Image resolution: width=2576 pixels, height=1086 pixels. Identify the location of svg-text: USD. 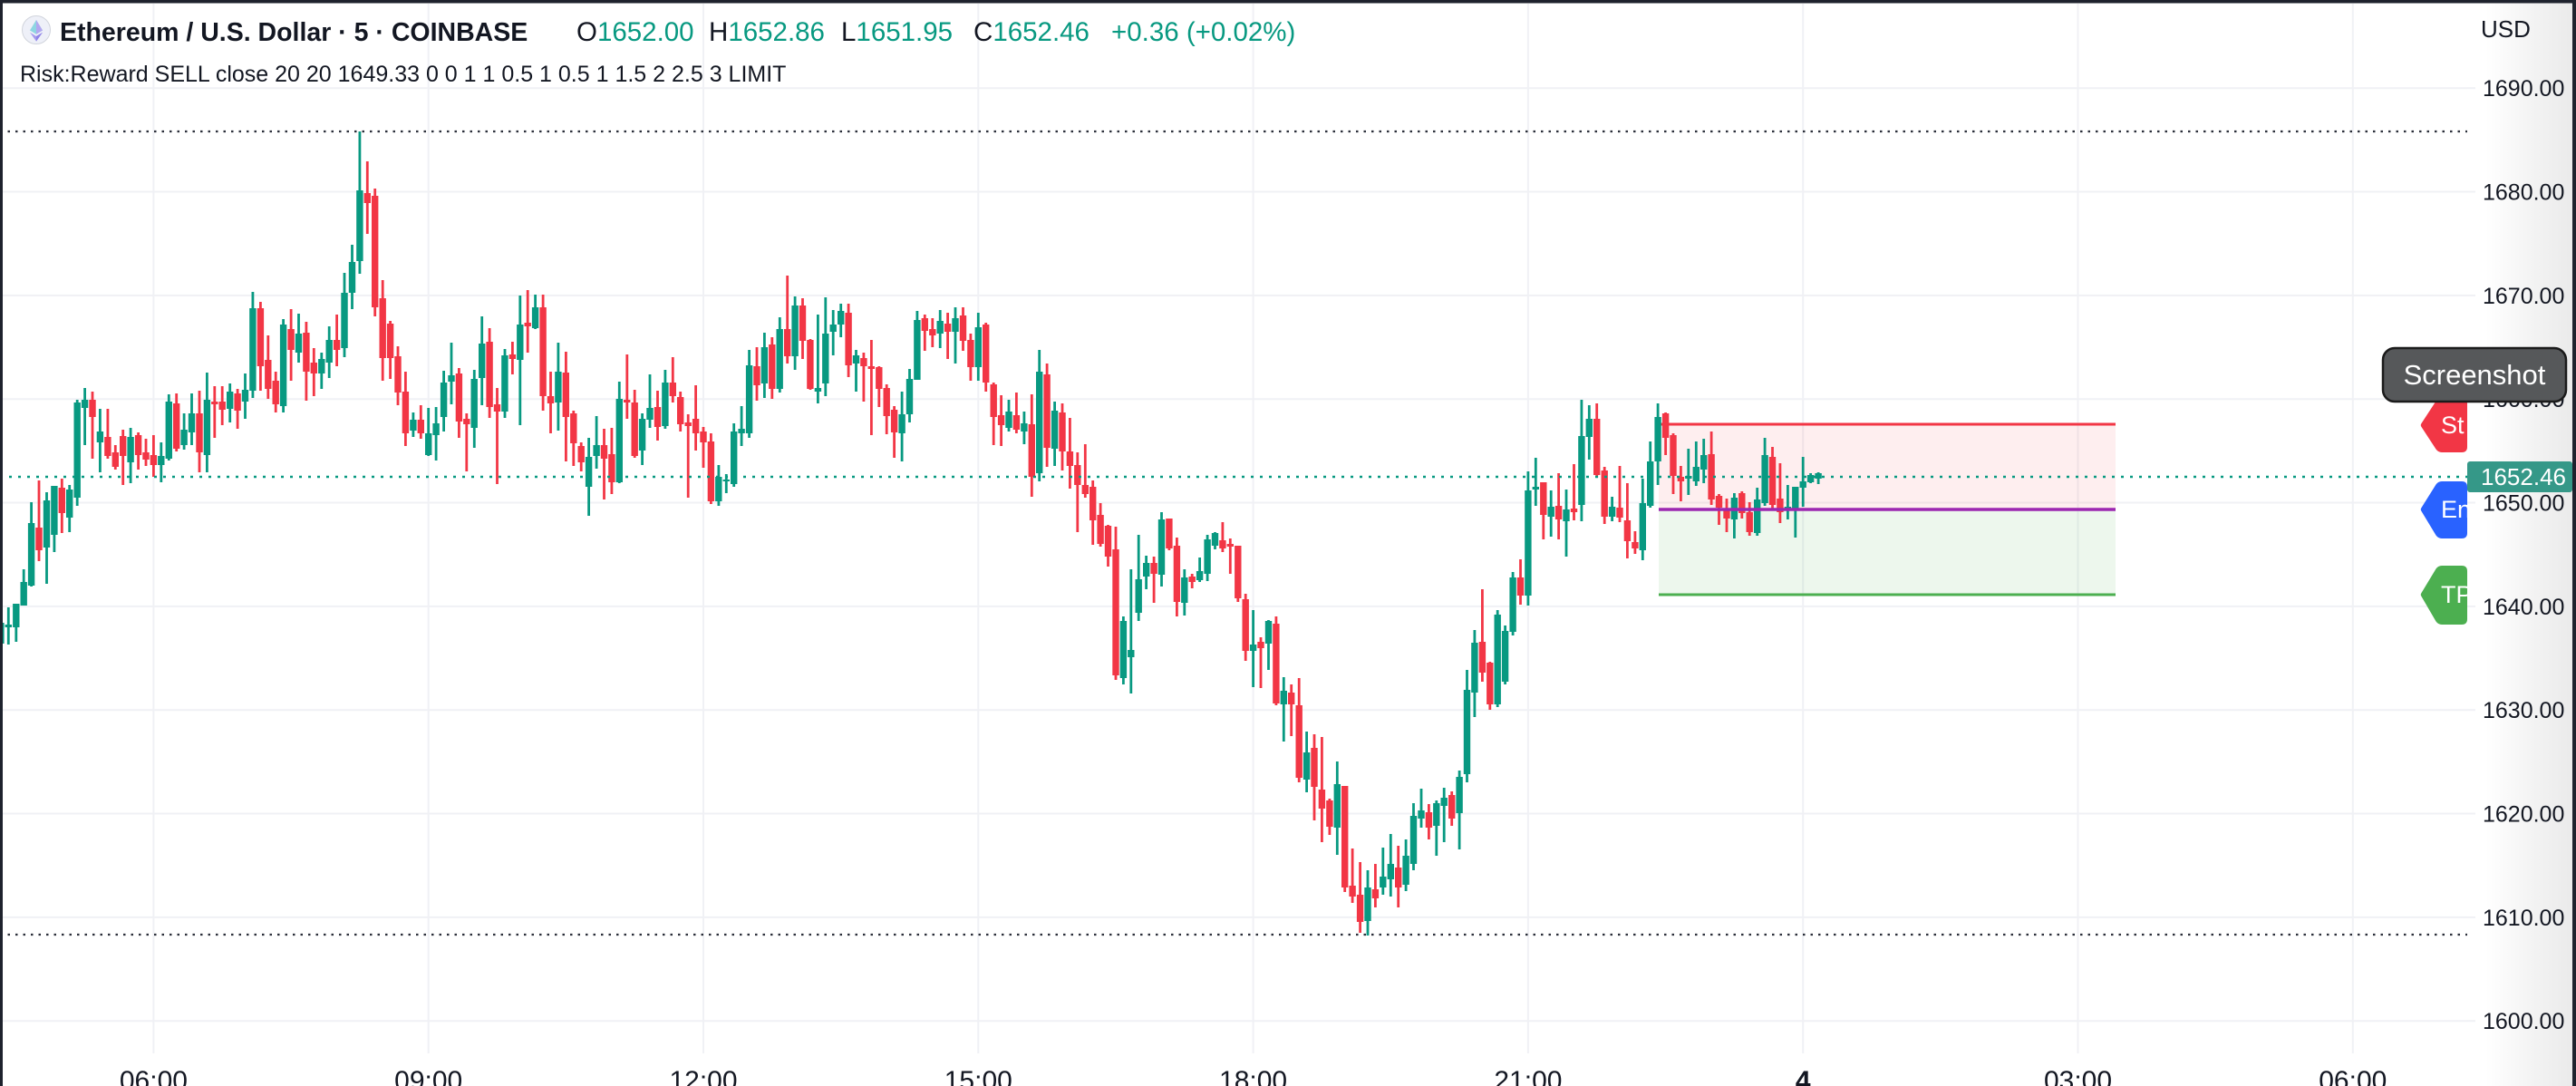
(2506, 29).